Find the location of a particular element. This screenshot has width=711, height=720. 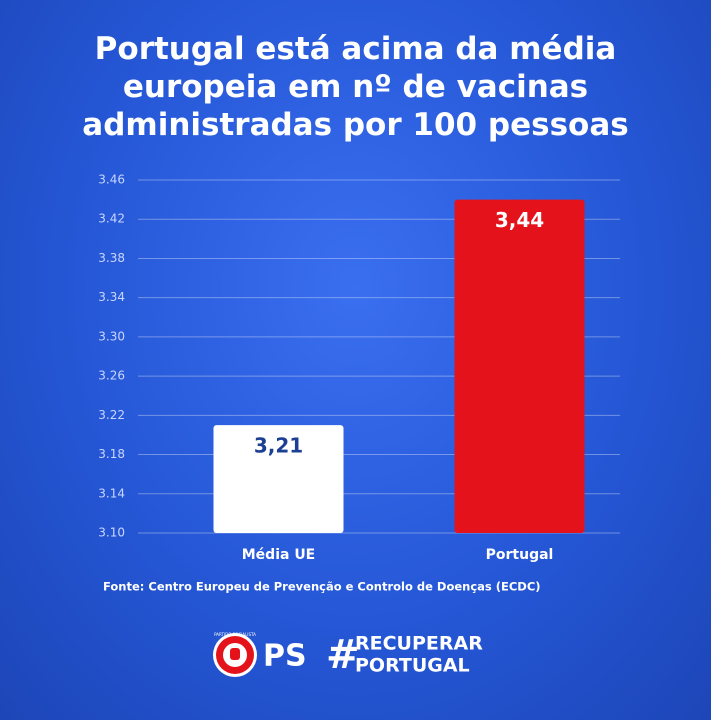

y-tick-label: 3.18 is located at coordinates (111, 454).